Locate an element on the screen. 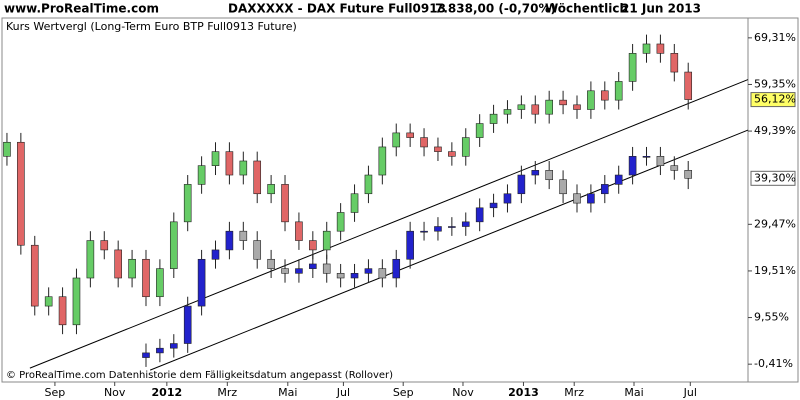 The height and width of the screenshot is (400, 800). x-tick-label: Mrz is located at coordinates (574, 392).